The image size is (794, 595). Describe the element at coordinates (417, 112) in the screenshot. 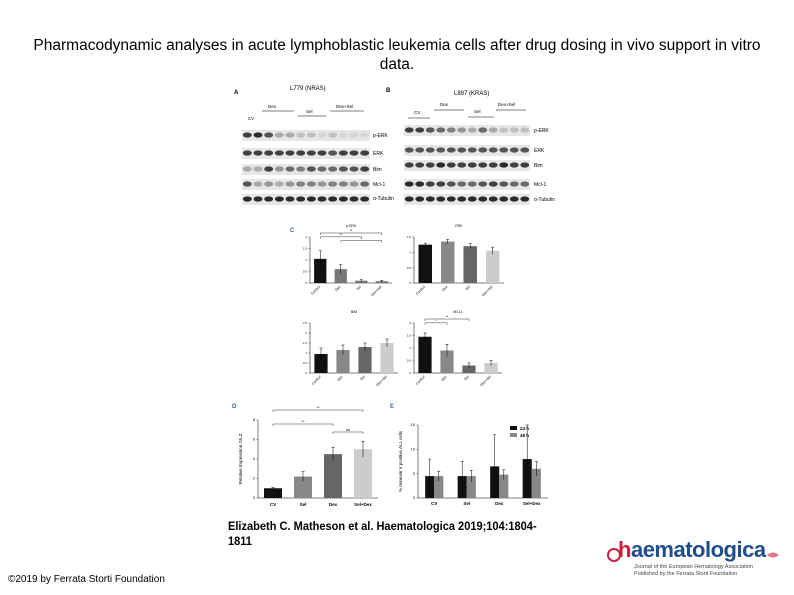

I see `panel-b-group-cv: CV` at that location.